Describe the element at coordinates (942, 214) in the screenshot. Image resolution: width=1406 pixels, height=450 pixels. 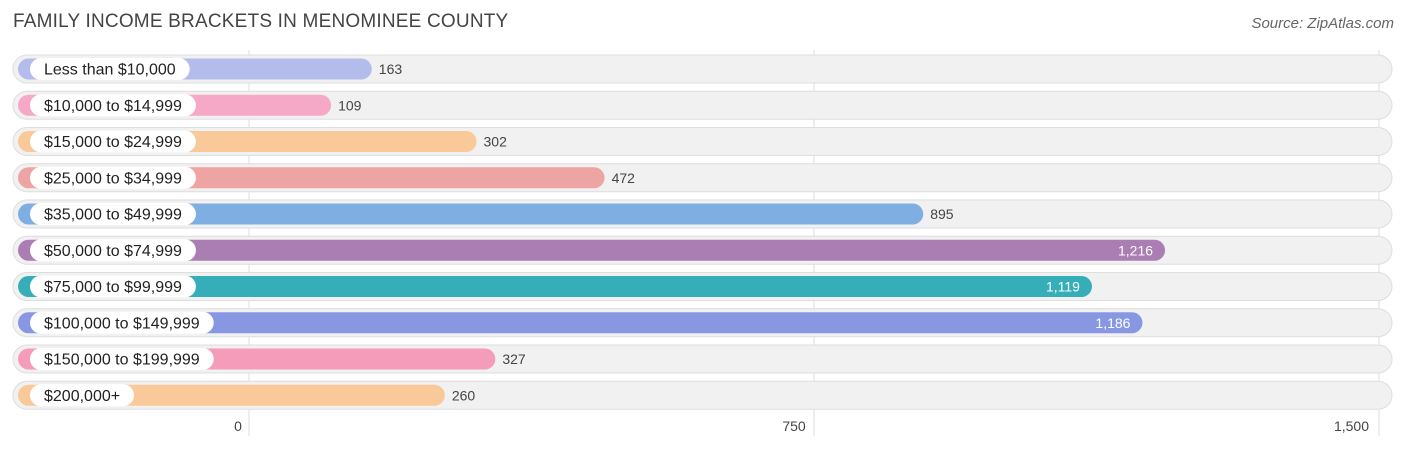
I see `value-label: 895` at that location.